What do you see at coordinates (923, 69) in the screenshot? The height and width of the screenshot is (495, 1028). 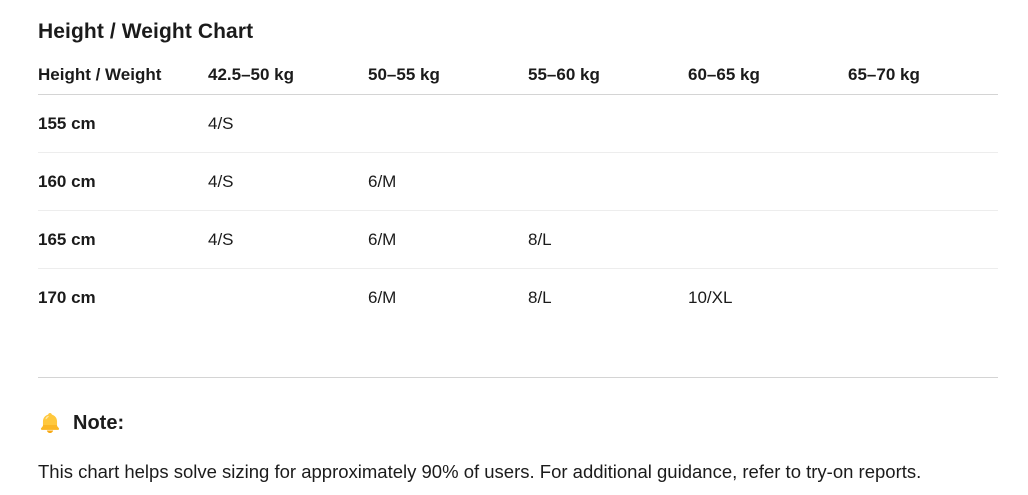 I see `column-header: 65–70 kg` at bounding box center [923, 69].